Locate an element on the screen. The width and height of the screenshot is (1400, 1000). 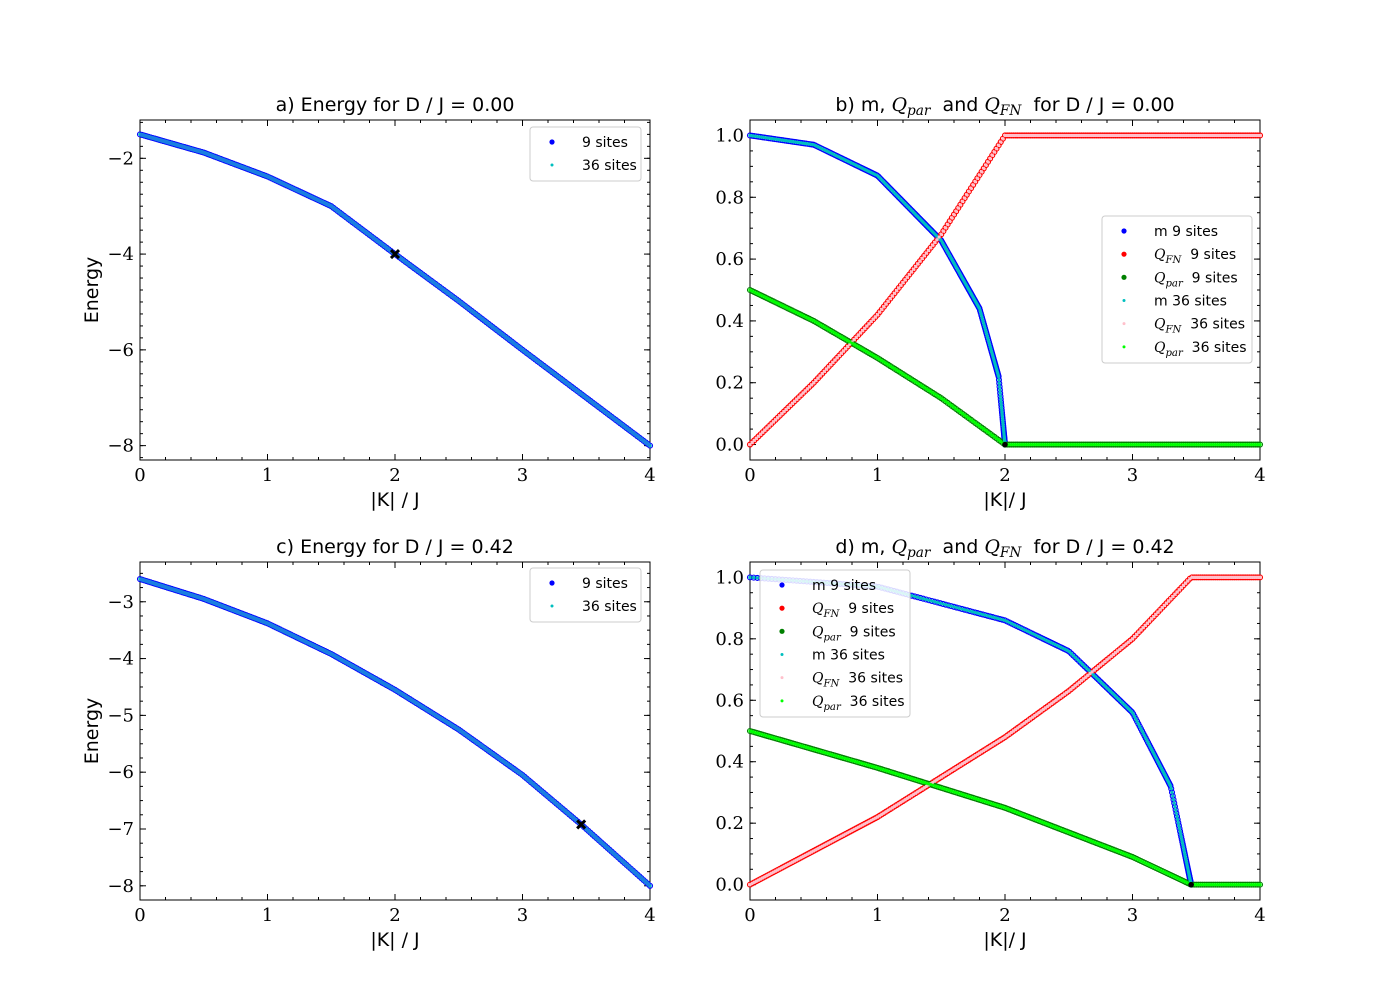
y-tick-label: 0.0 is located at coordinates (729, 445).